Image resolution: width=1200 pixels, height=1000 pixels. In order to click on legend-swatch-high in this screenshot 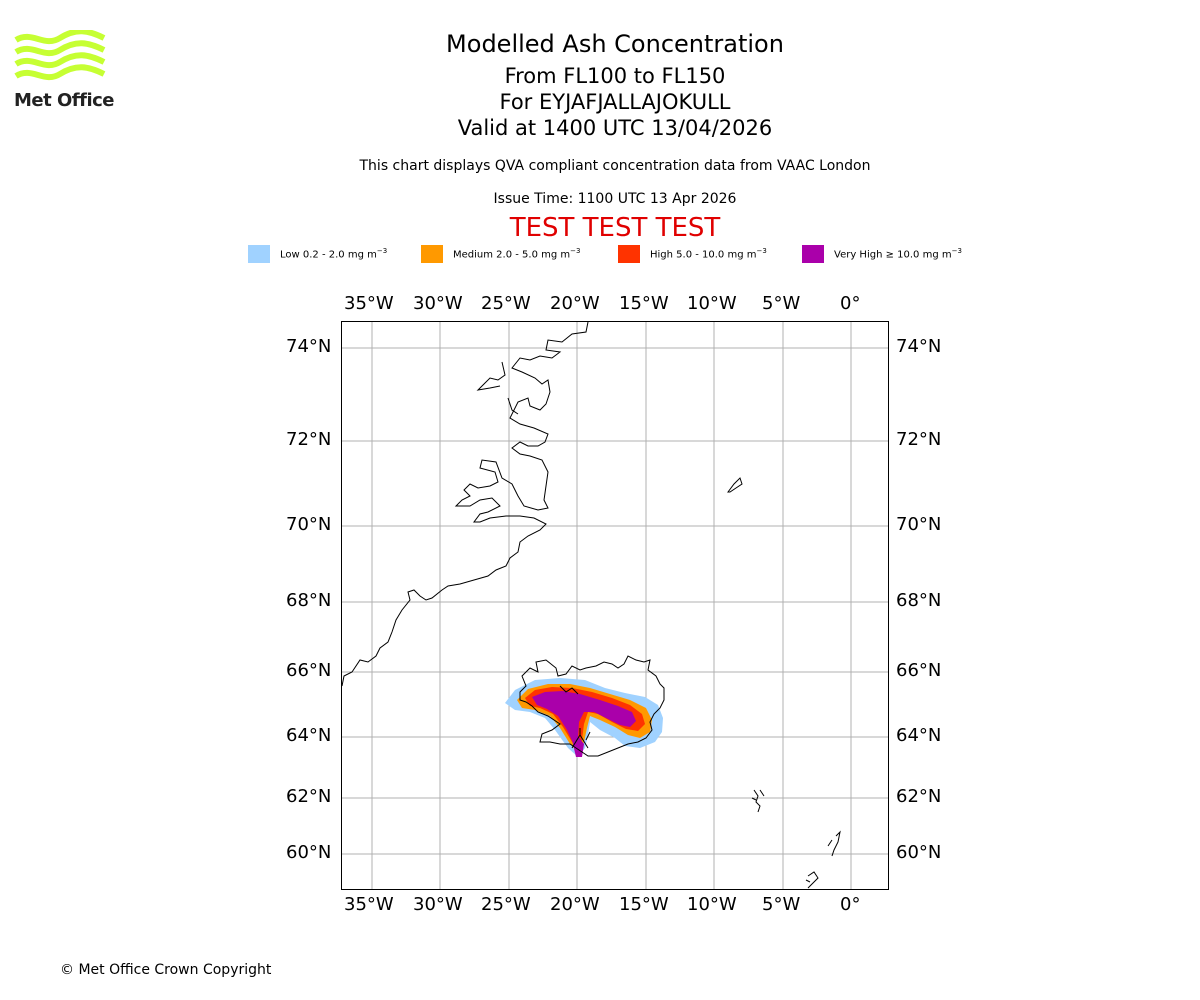, I will do `click(629, 254)`.